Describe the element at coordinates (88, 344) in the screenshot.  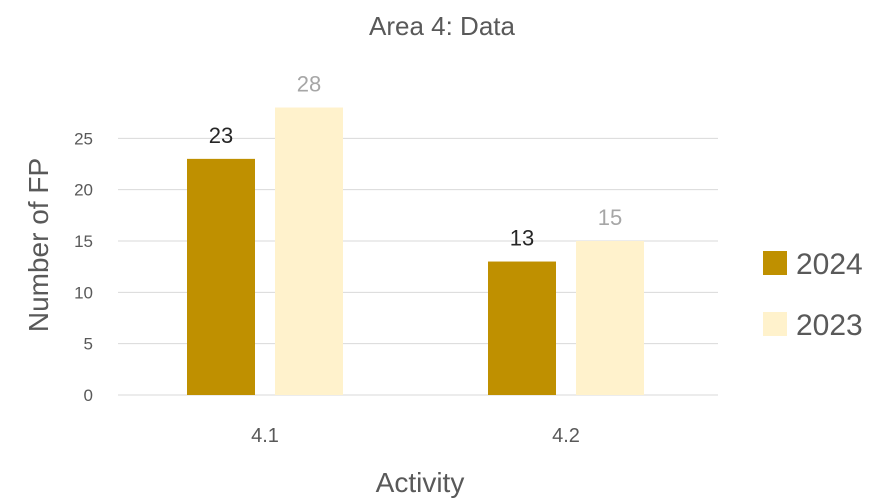
I see `y-tick-label: 5` at that location.